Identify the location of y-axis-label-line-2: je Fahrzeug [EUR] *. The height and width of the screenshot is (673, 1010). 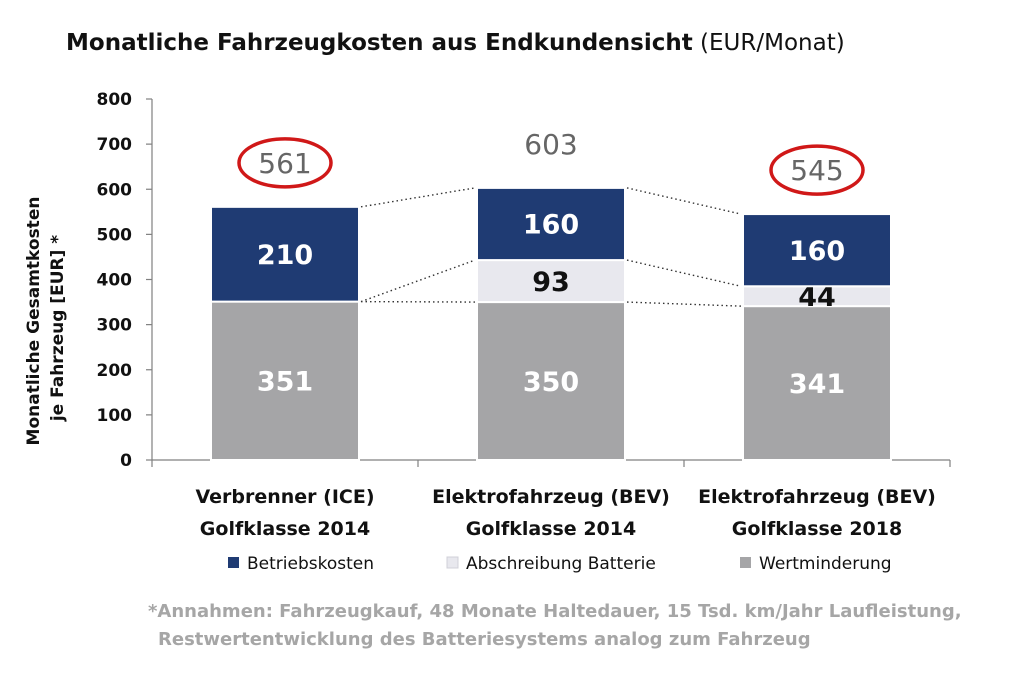
(58, 328).